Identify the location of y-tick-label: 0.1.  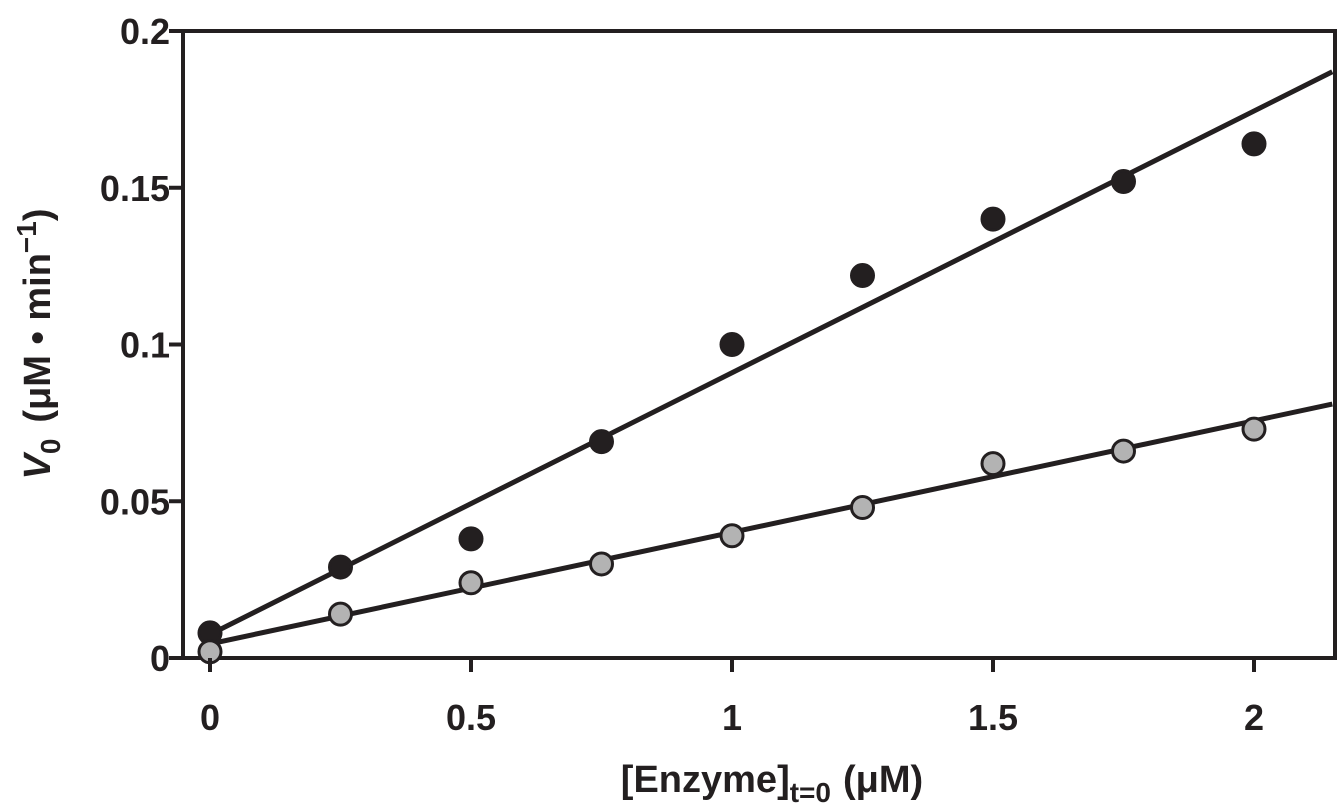
(145, 345).